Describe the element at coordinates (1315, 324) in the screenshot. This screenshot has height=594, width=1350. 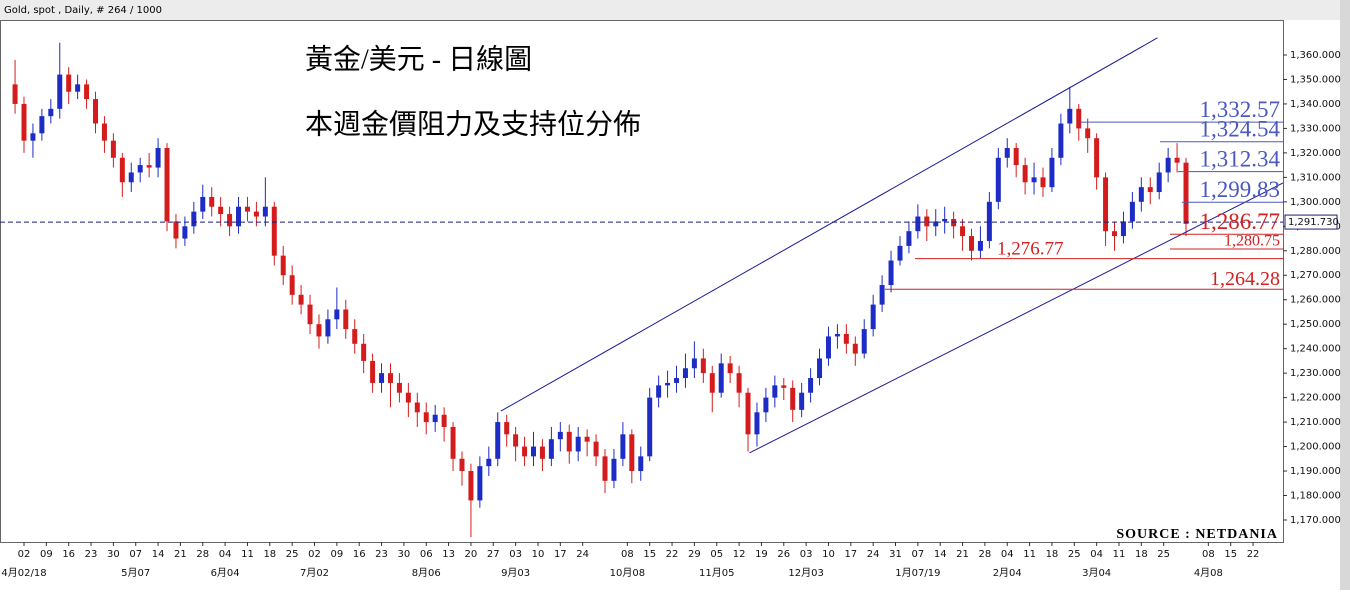
I see `y-tick-label: 1,250.000` at that location.